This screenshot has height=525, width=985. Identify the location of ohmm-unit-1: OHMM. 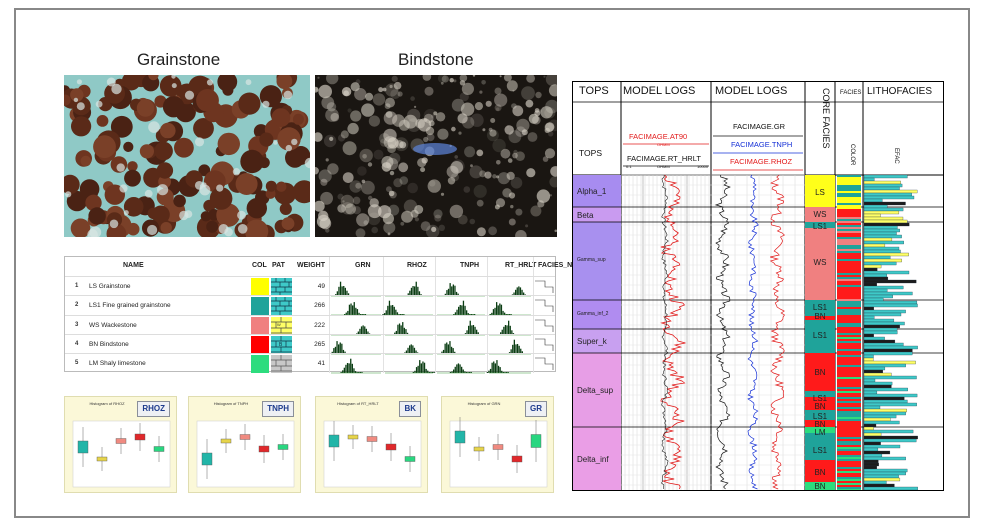
(663, 144).